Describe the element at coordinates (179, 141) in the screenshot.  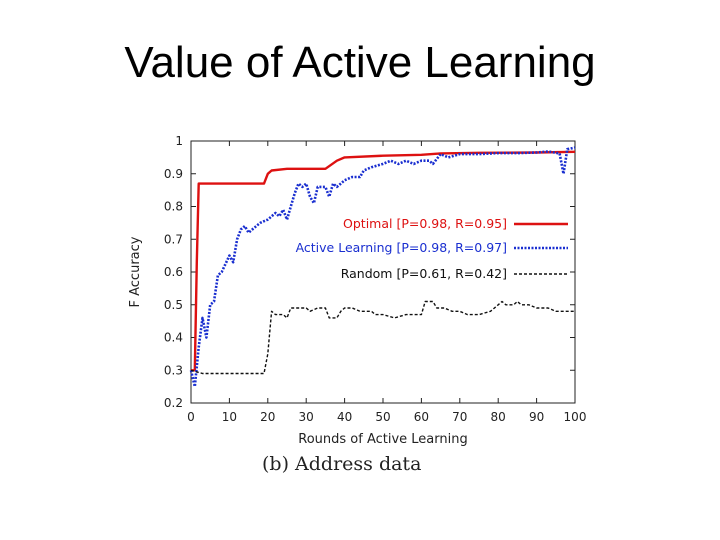
I see `y-tick-label: 1` at that location.